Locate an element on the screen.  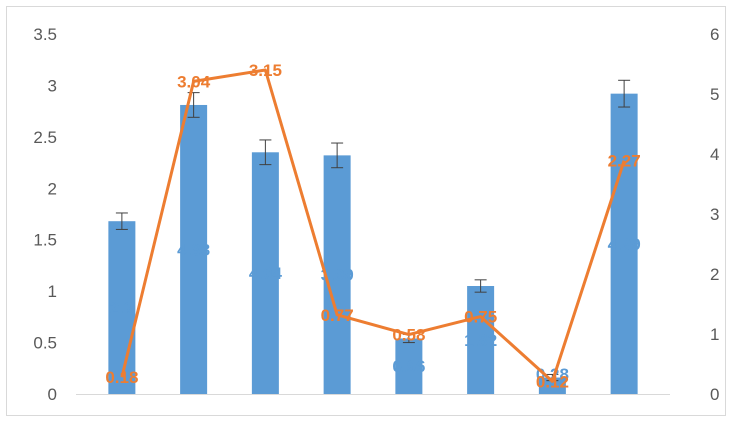
right-tick-label: 4 is located at coordinates (714, 154).